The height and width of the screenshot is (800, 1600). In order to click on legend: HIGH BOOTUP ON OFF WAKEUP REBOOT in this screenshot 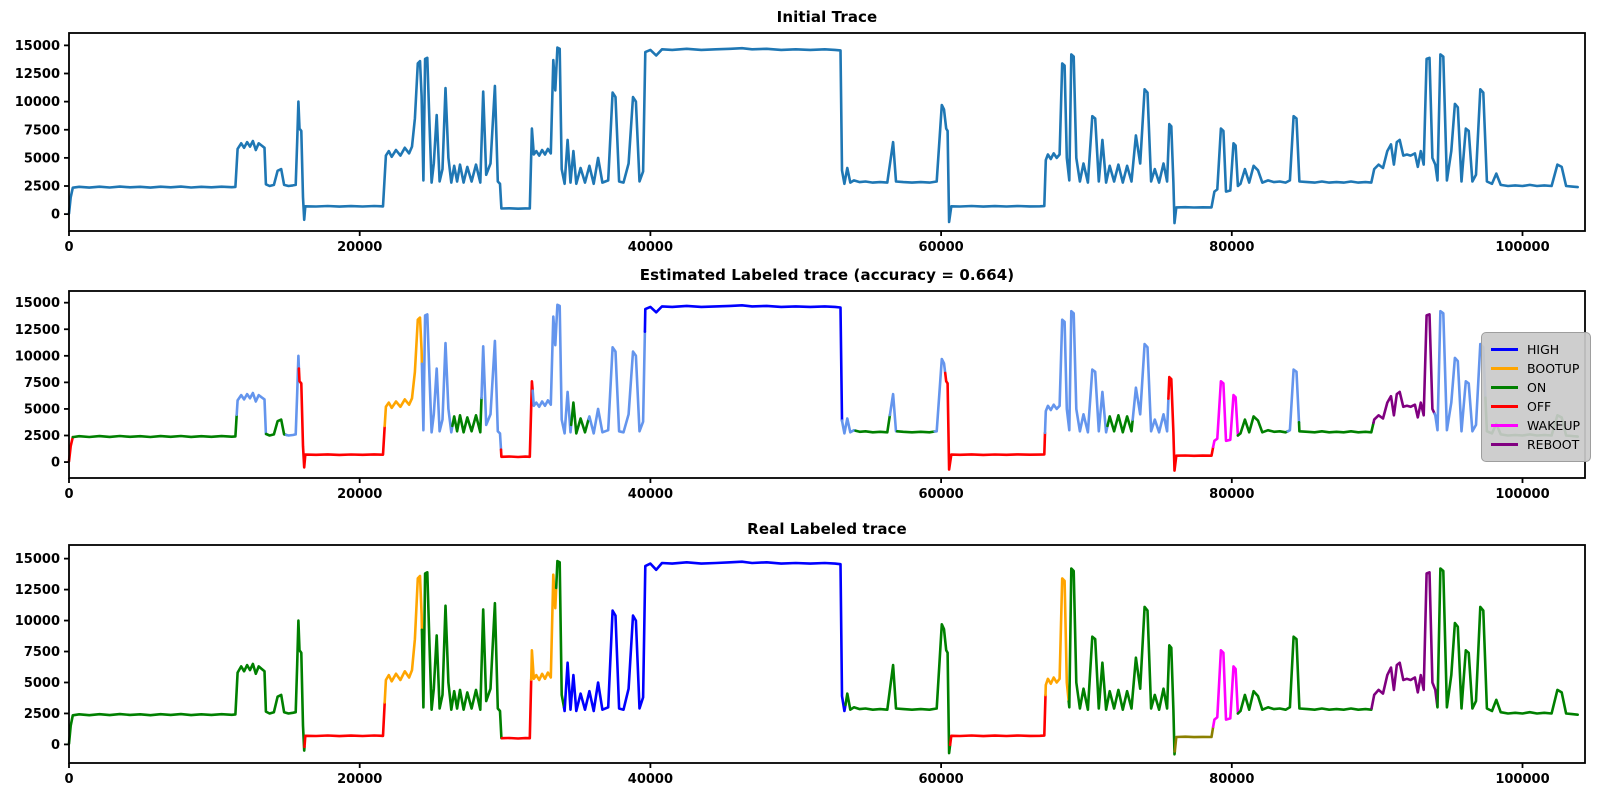, I will do `click(1536, 397)`.